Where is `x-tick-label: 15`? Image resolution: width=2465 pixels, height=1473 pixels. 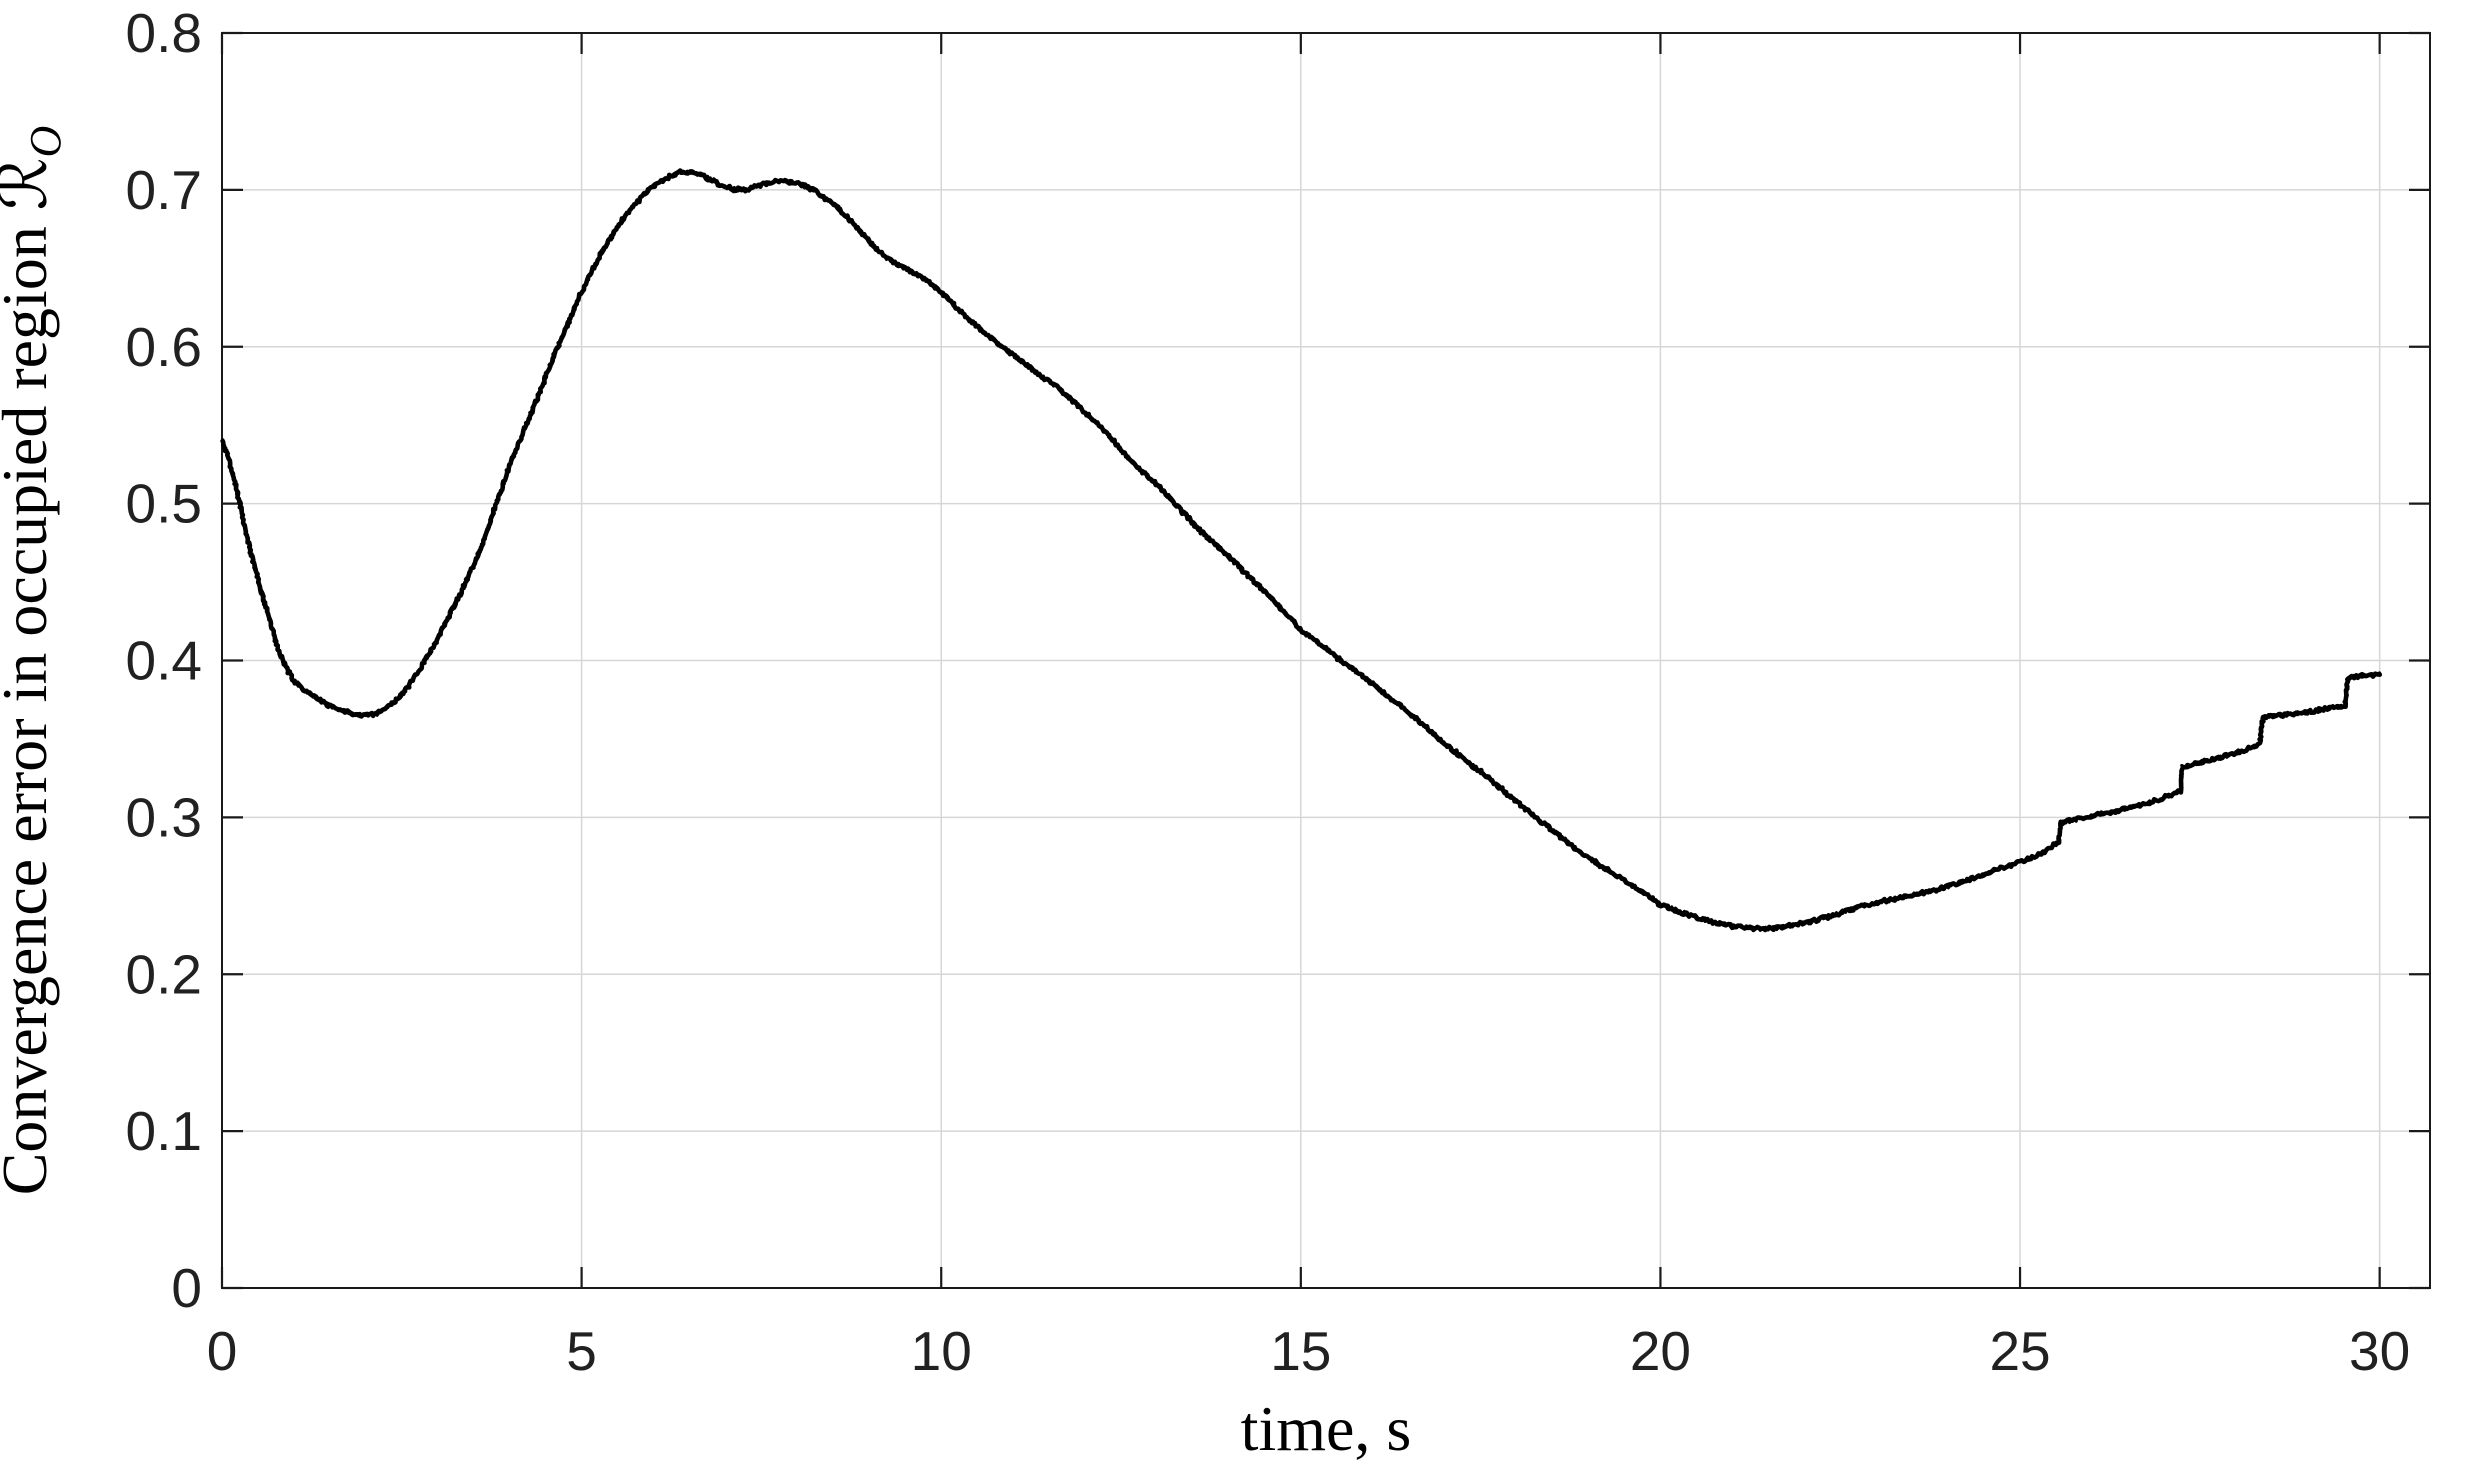
x-tick-label: 15 is located at coordinates (1300, 1351).